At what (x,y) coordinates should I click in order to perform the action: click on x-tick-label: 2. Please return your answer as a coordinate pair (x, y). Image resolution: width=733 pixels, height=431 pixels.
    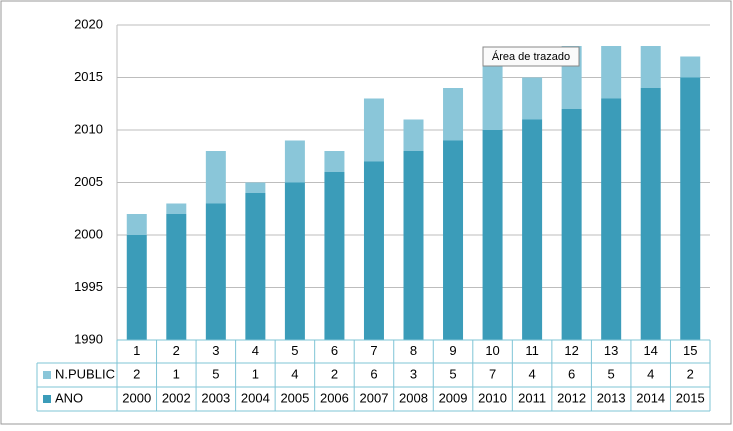
    Looking at the image, I should click on (176, 350).